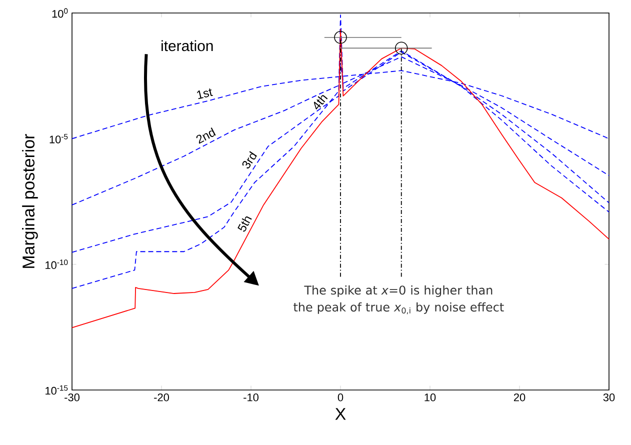 The image size is (631, 445). What do you see at coordinates (341, 398) in the screenshot?
I see `x-tick-label: 0` at bounding box center [341, 398].